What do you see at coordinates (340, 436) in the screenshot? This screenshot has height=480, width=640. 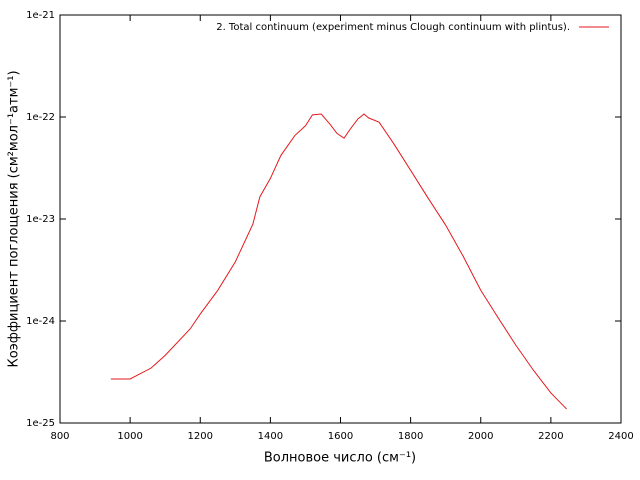 I see `x-tick-label: 1600` at bounding box center [340, 436].